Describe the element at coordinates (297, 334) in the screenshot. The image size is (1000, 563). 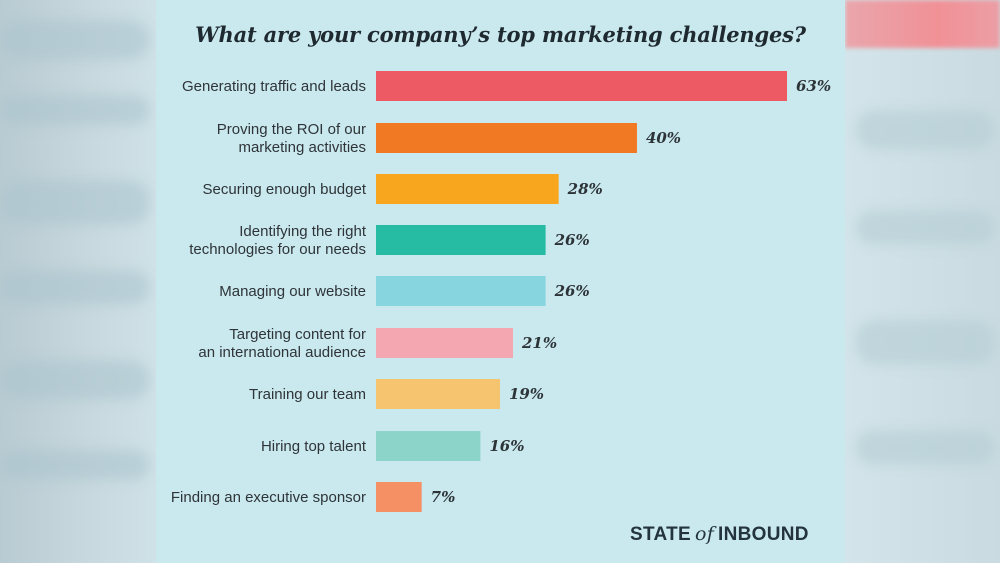
I see `category-label-targeting-content-for-an-international-audience: Targeting content for` at that location.